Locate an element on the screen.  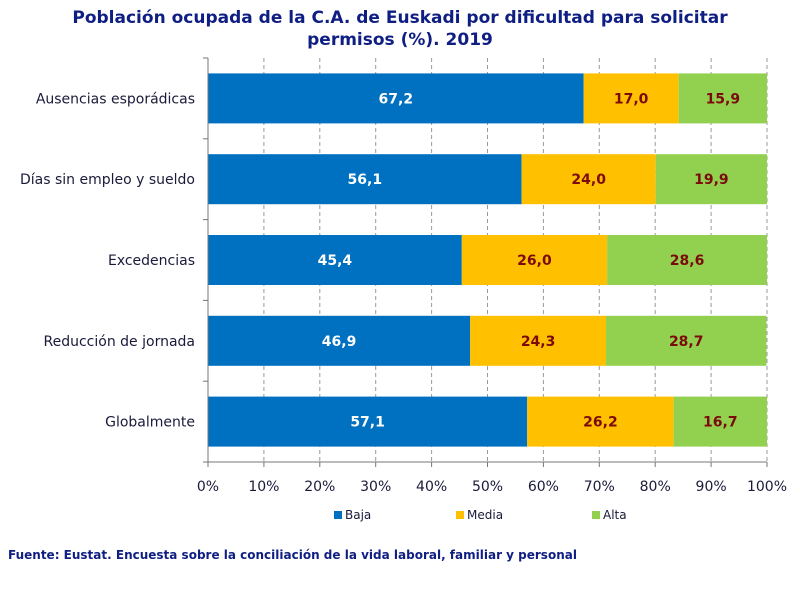
x-tick-label: 80% is located at coordinates (655, 487).